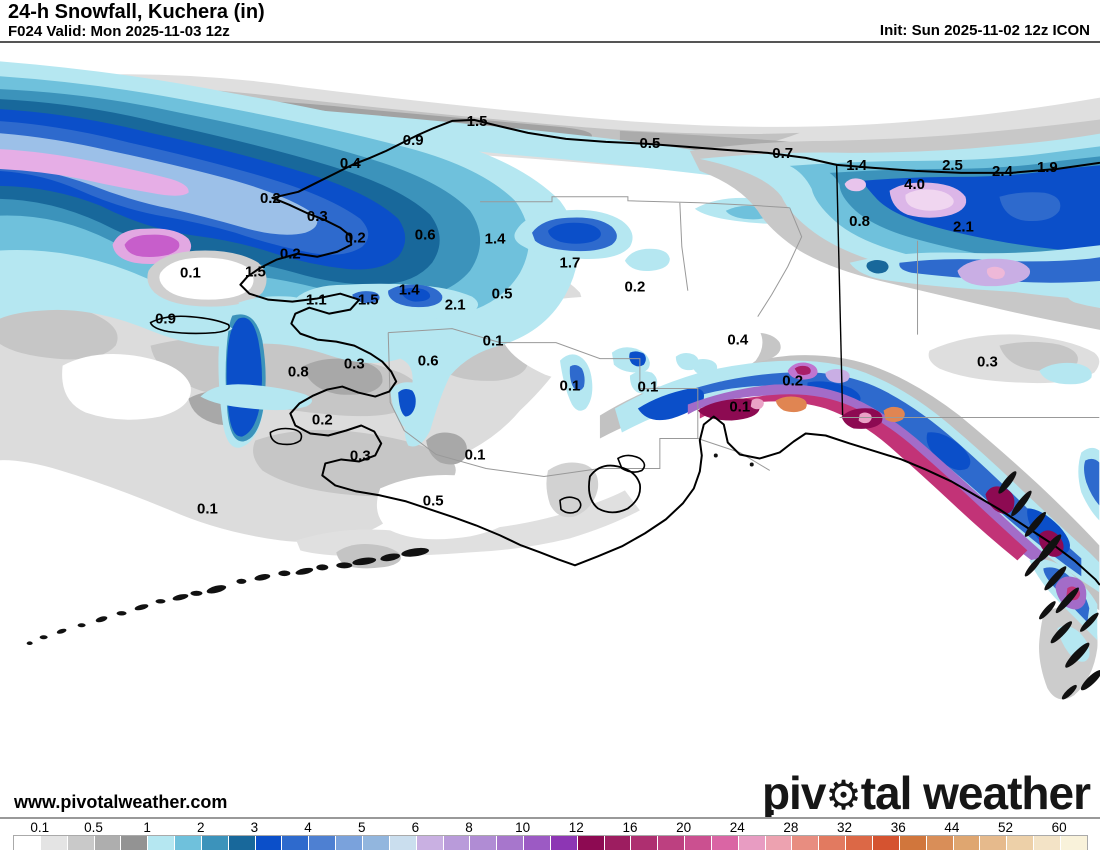  I want to click on snowfall-value-label: 4.0, so click(914, 184).